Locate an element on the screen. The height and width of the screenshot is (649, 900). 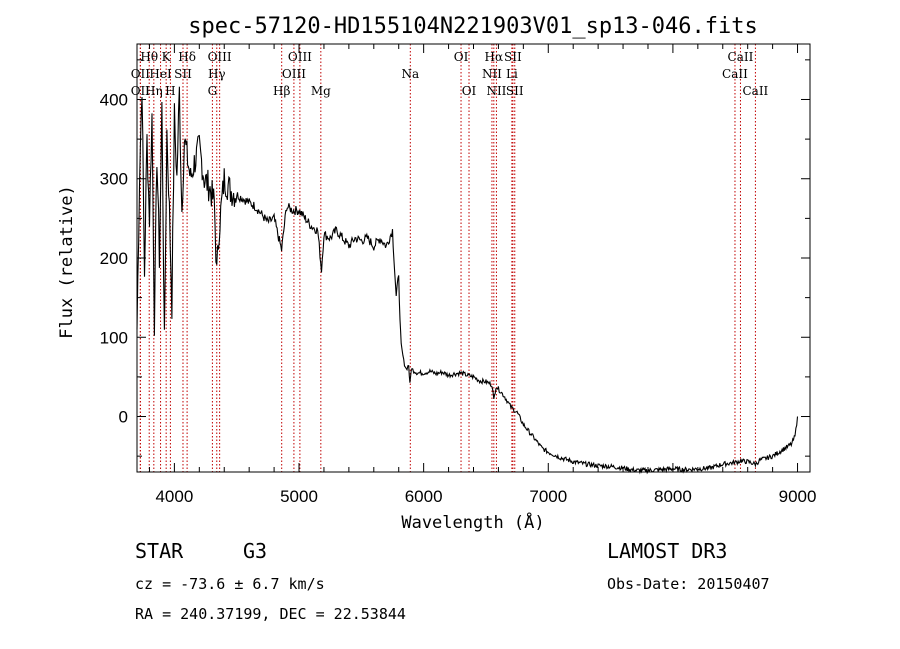
line-label: Hα is located at coordinates (494, 57).